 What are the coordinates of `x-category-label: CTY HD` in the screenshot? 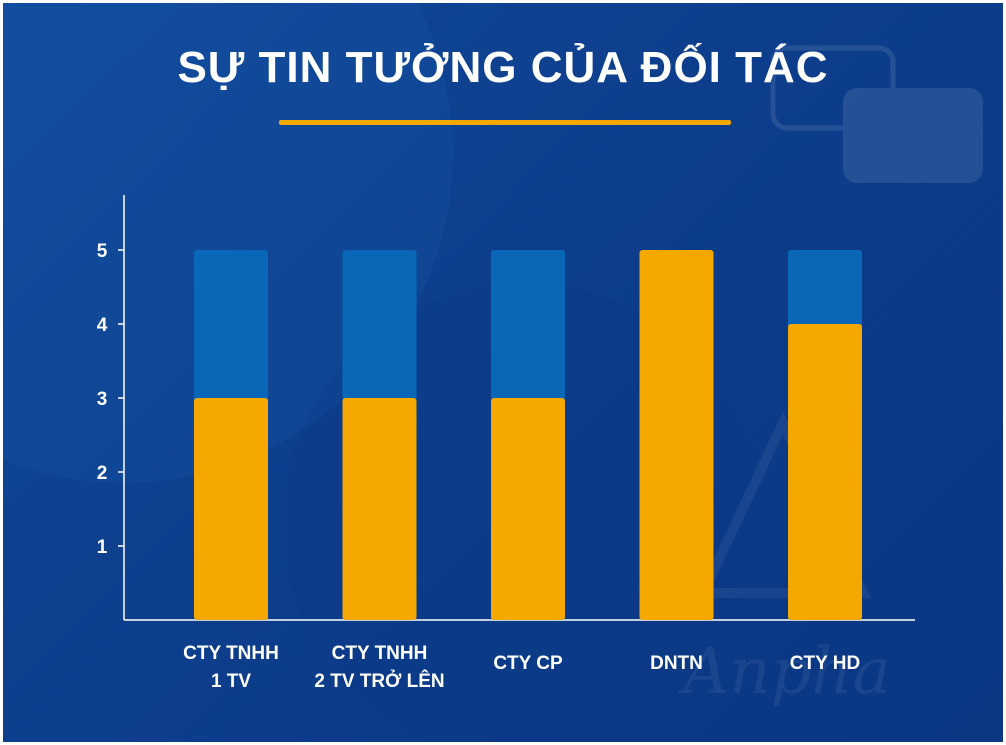 It's located at (825, 663).